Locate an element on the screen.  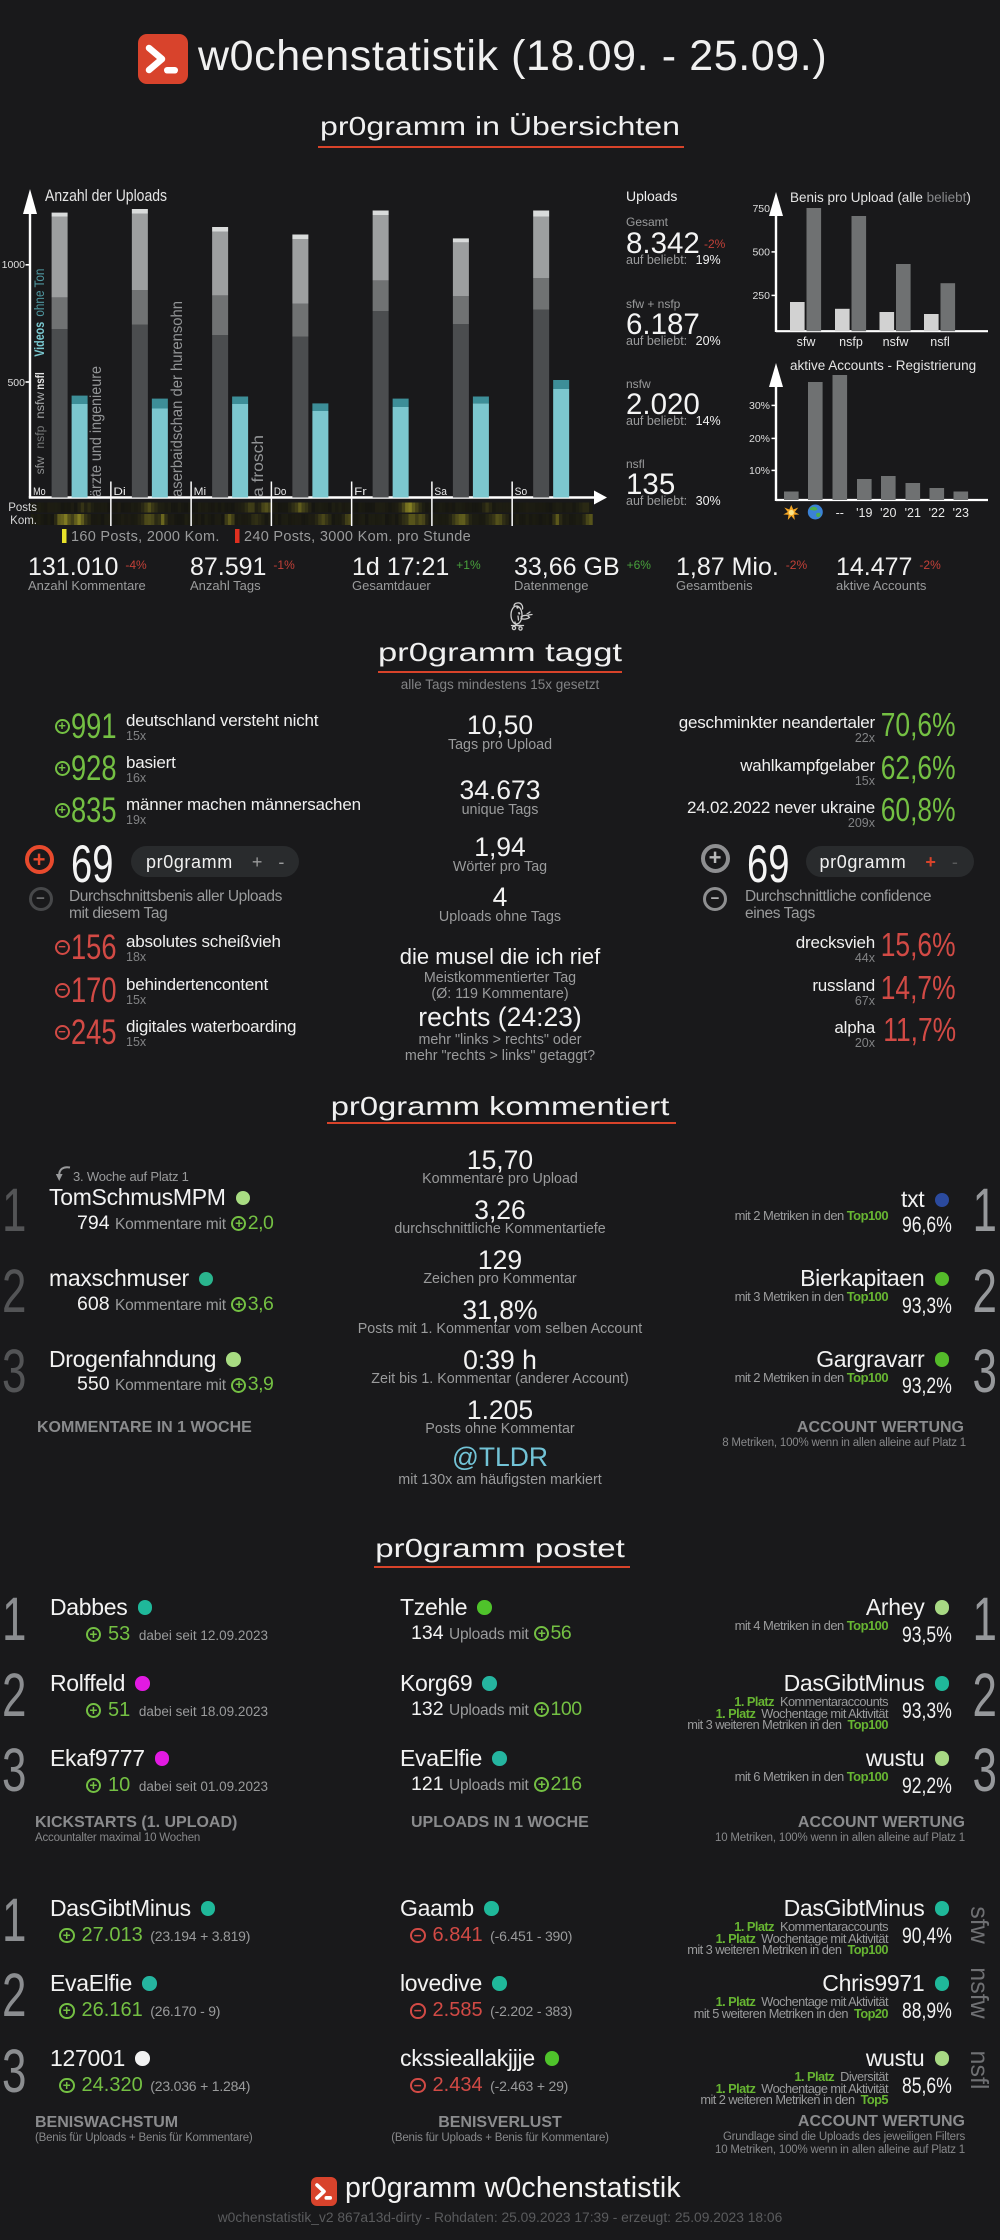
svg-text: Anzahl der Uploads is located at coordinates (106, 196).